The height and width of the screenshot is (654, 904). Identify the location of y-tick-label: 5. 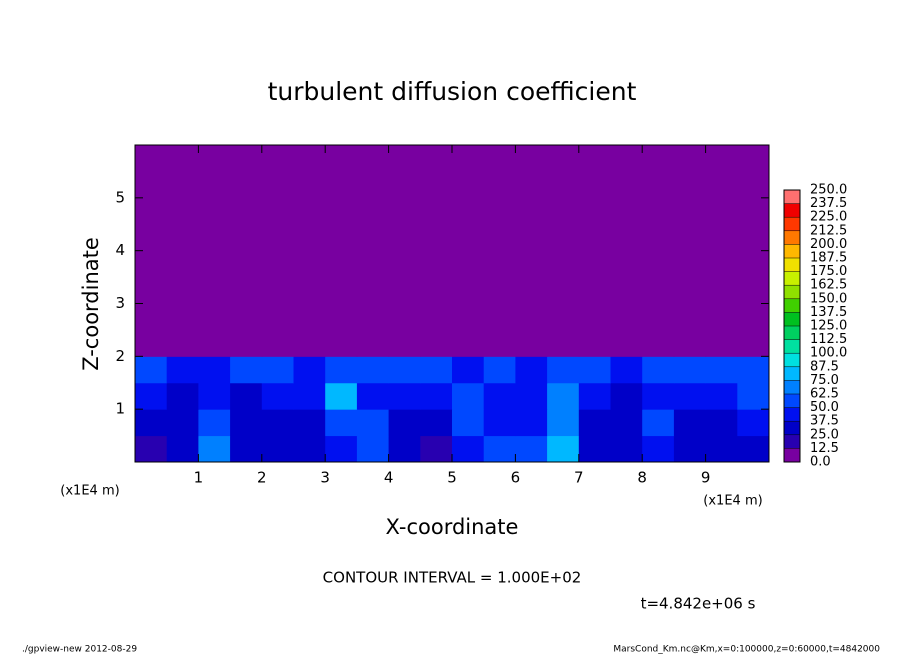
(120, 197).